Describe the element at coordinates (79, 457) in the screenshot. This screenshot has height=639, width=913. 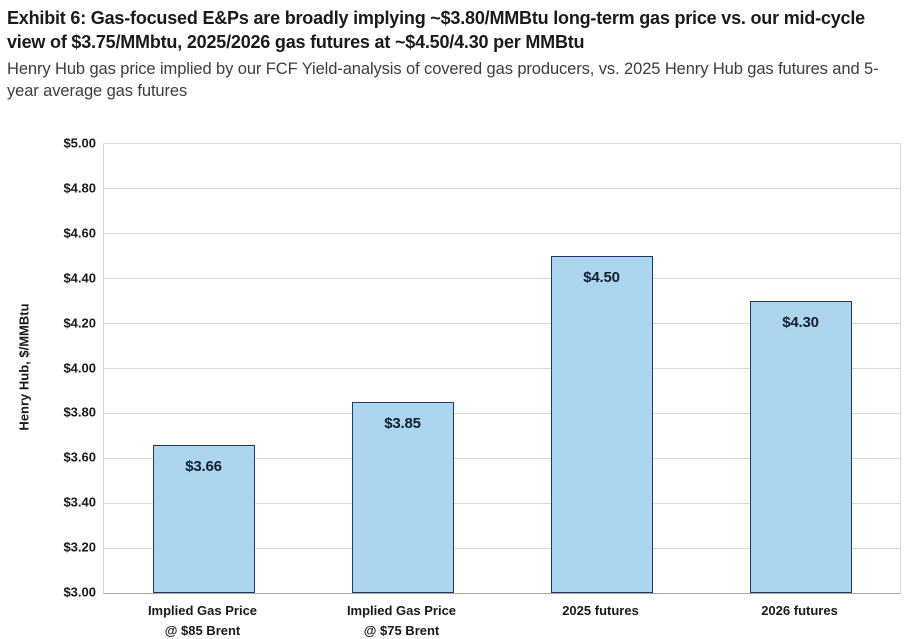
I see `y-tick-label: $3.60` at that location.